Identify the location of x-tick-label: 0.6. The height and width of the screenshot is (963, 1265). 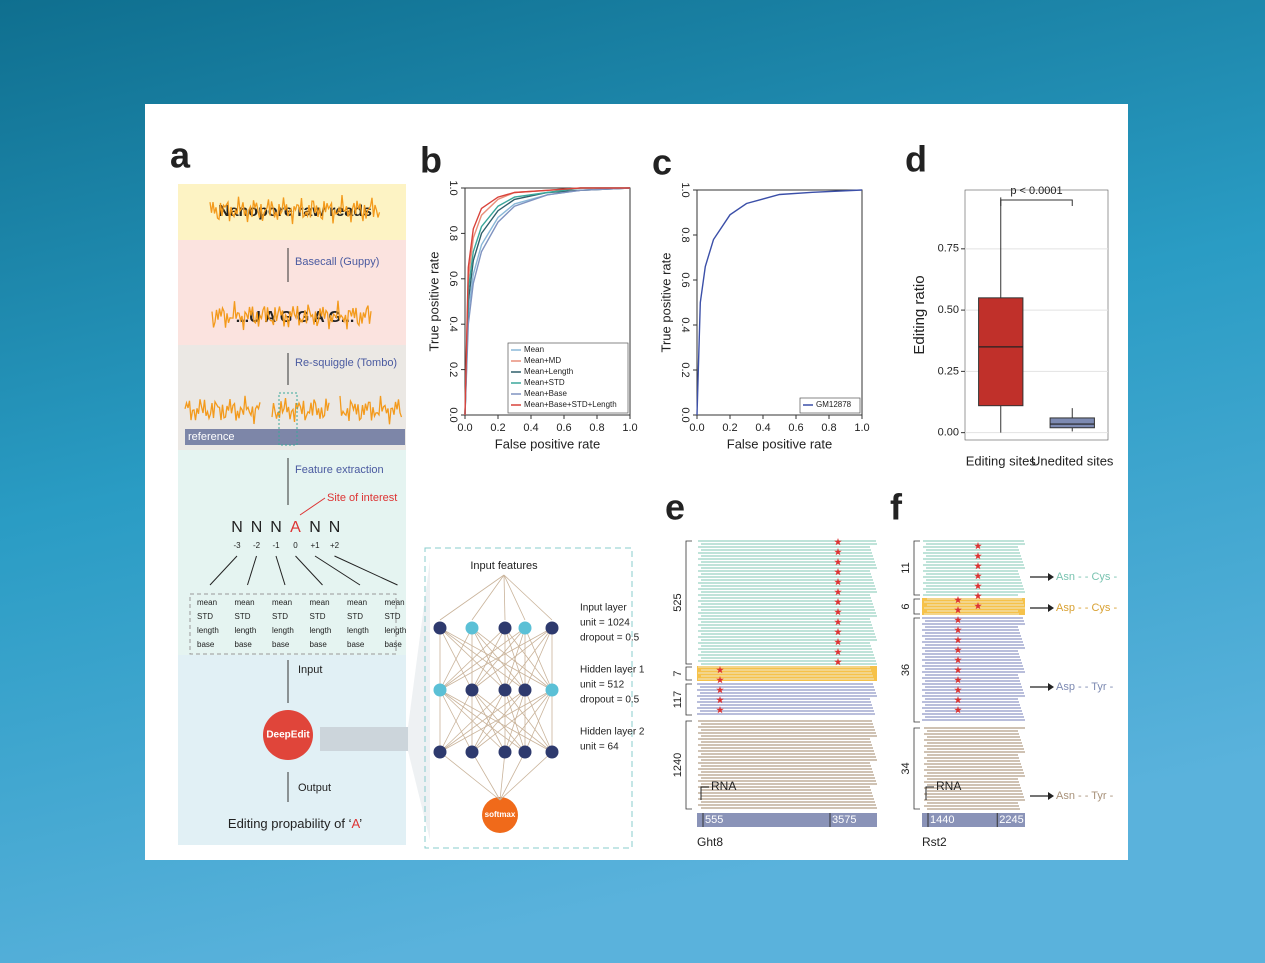
(563, 428).